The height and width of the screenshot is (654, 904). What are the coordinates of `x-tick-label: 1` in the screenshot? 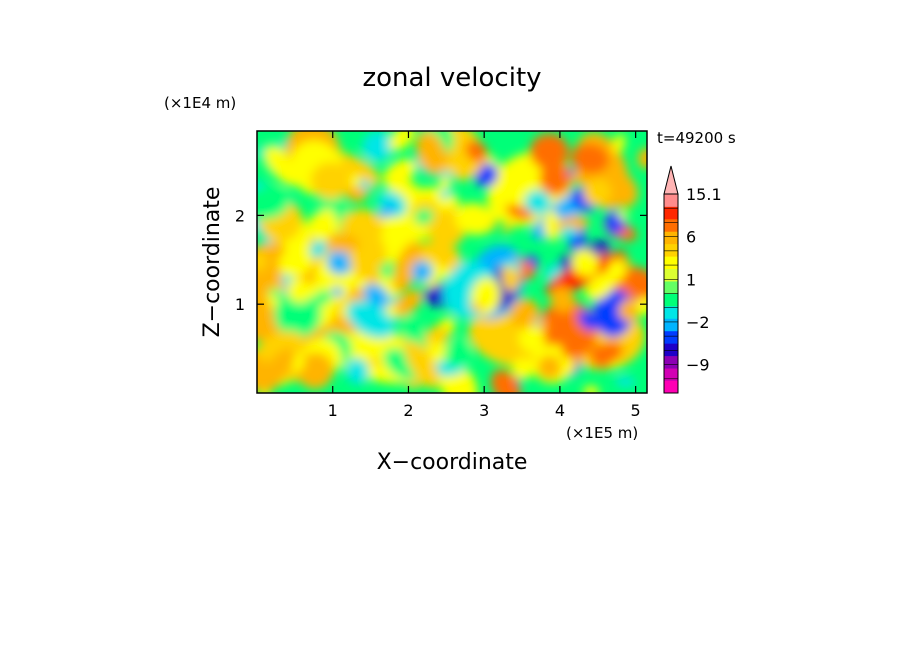 It's located at (333, 410).